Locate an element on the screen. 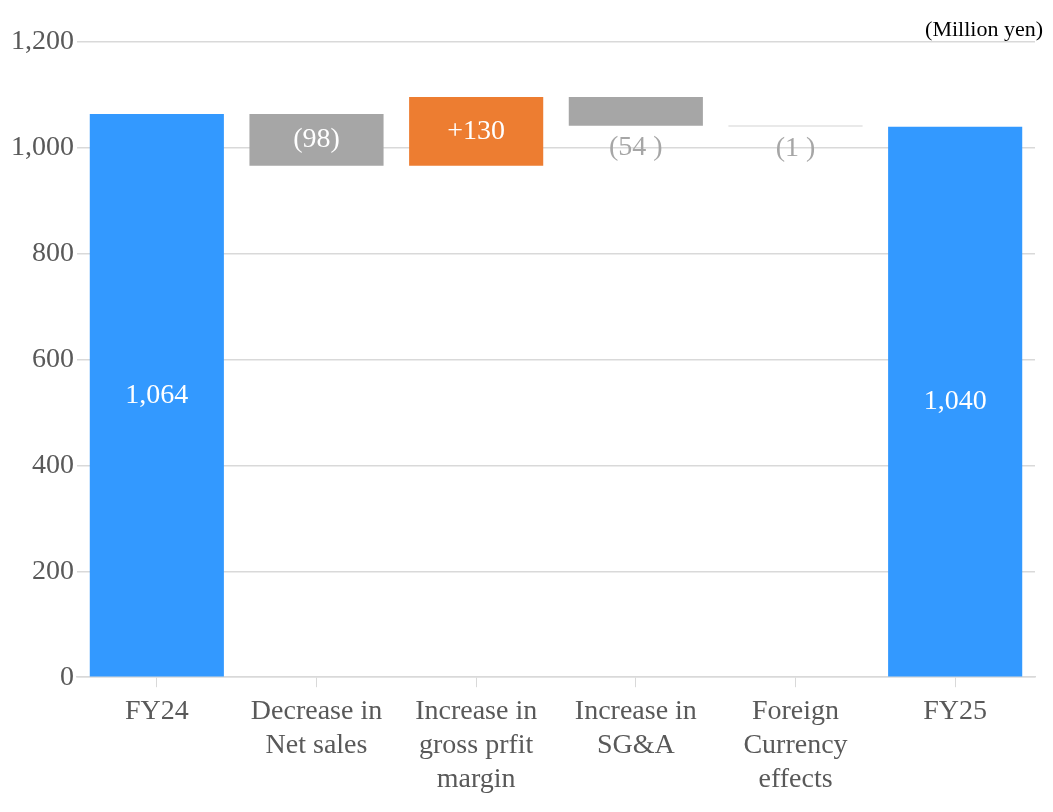 Image resolution: width=1053 pixels, height=812 pixels. y-tick-label: 800 is located at coordinates (53, 252).